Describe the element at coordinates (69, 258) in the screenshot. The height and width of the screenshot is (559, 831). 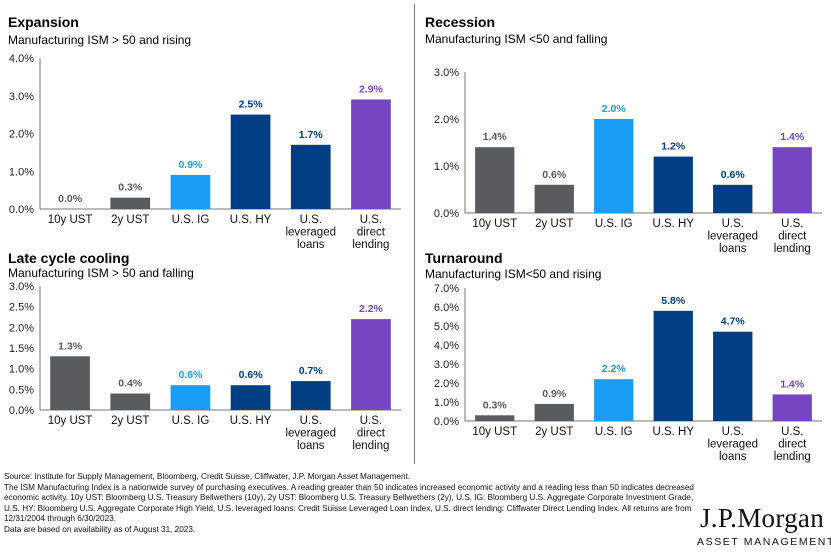
I see `chart-title: Late cycle cooling` at that location.